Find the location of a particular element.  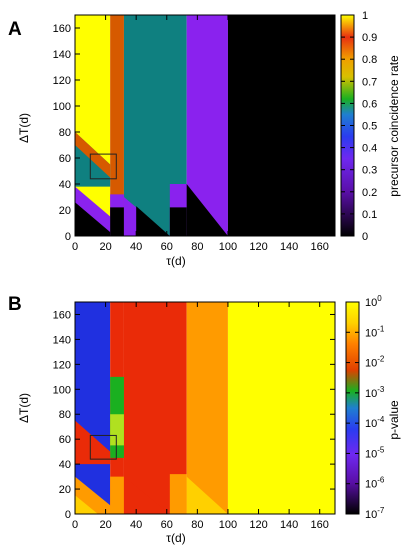

panelA-ytick-label: 20 is located at coordinates (65, 211).